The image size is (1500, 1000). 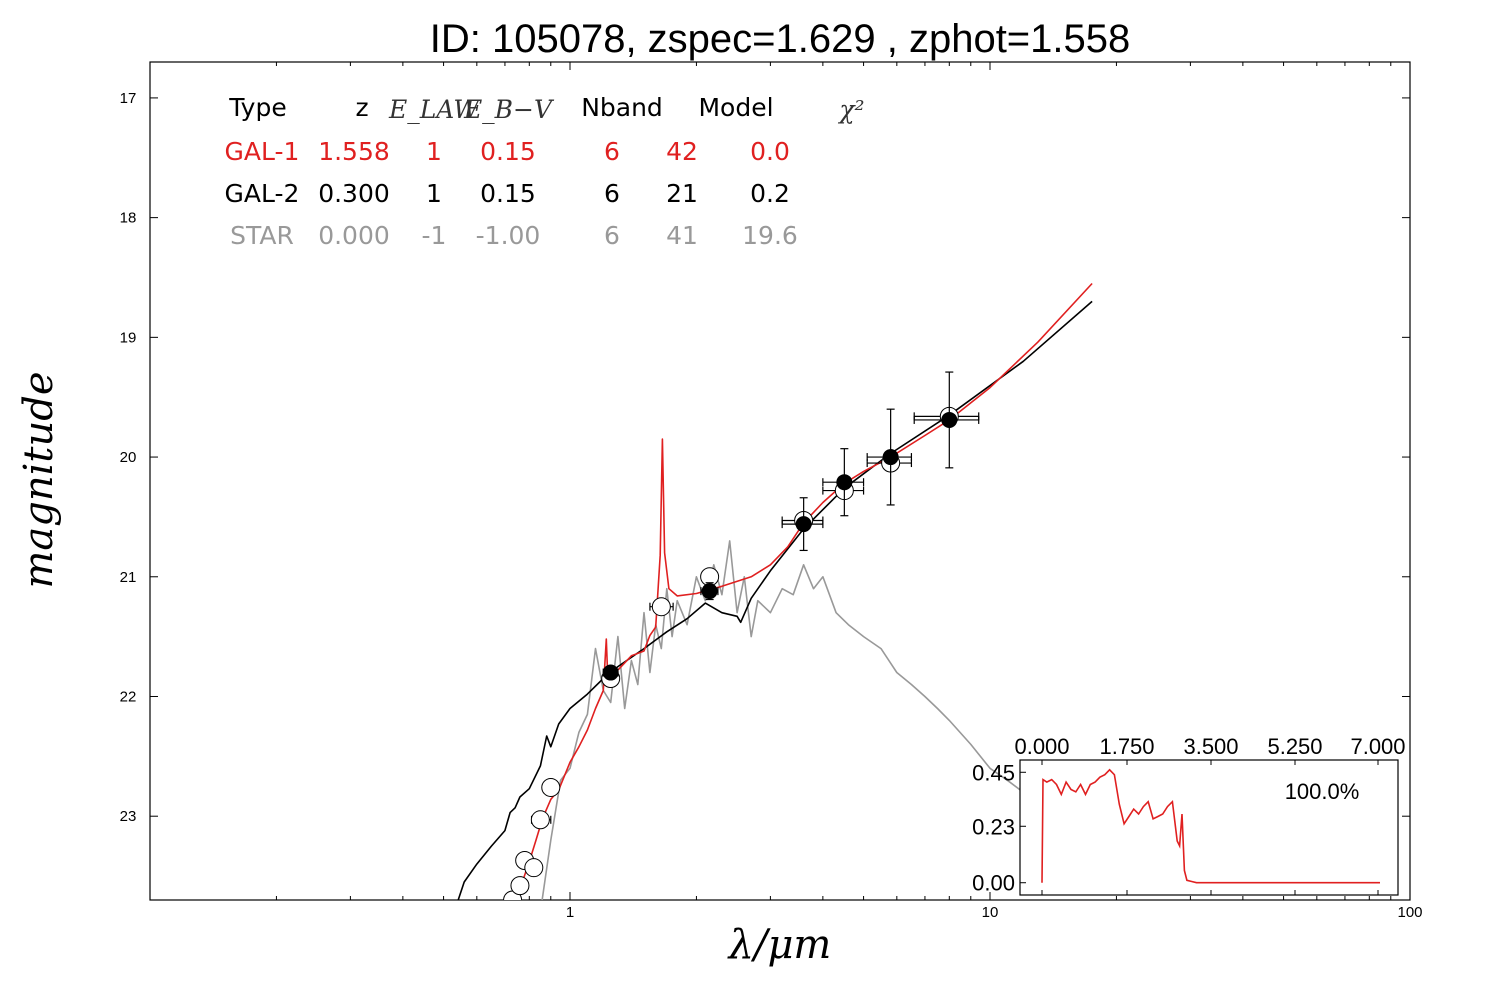 What do you see at coordinates (354, 193) in the screenshot?
I see `table-cell: 0.300` at bounding box center [354, 193].